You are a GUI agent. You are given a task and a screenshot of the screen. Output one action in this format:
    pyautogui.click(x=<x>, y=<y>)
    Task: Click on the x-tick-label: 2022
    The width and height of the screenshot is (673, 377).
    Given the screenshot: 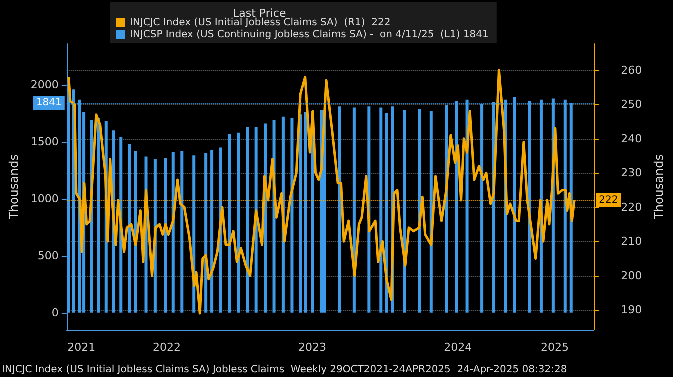 What is the action you would take?
    pyautogui.click(x=166, y=347)
    